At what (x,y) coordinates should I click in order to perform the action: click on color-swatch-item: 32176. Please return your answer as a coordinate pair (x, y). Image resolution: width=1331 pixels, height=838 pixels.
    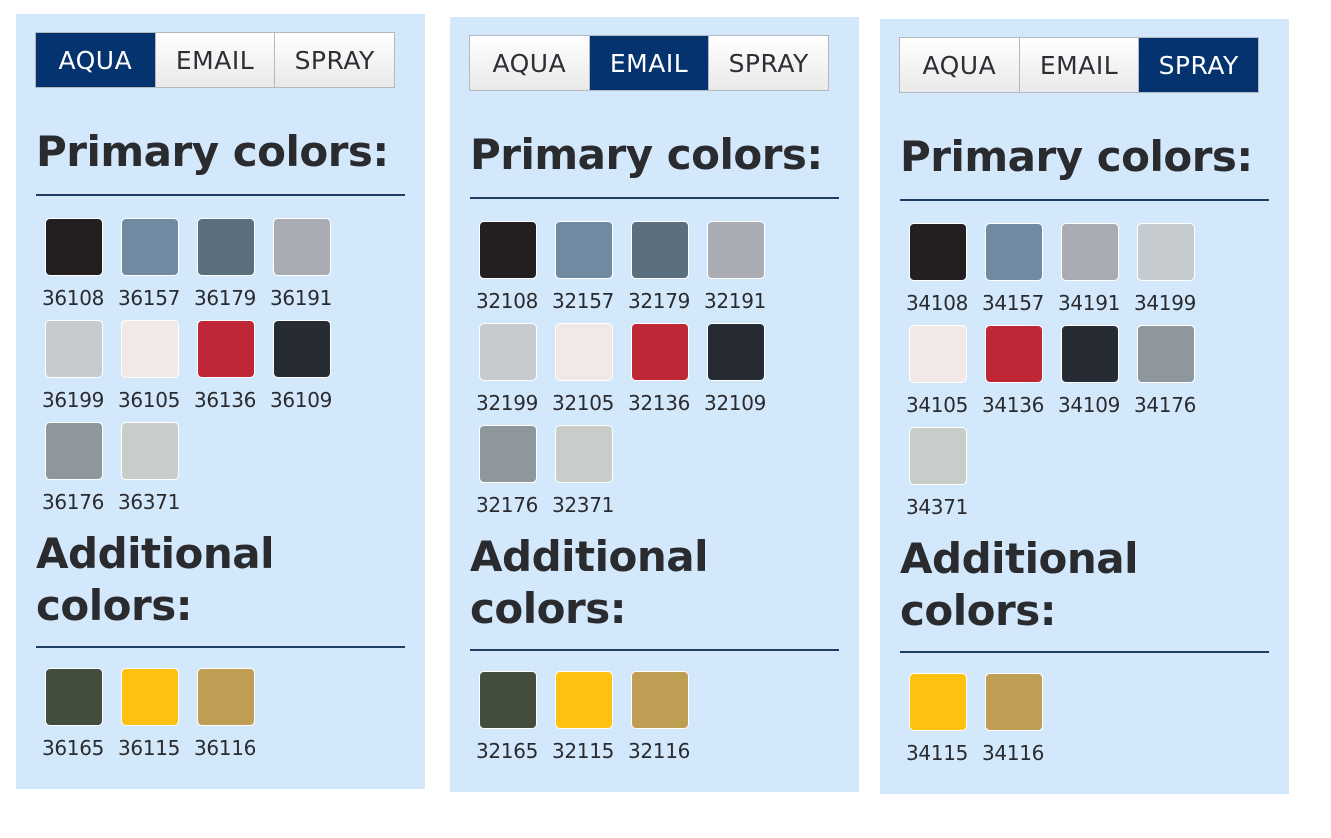
    Looking at the image, I should click on (509, 472).